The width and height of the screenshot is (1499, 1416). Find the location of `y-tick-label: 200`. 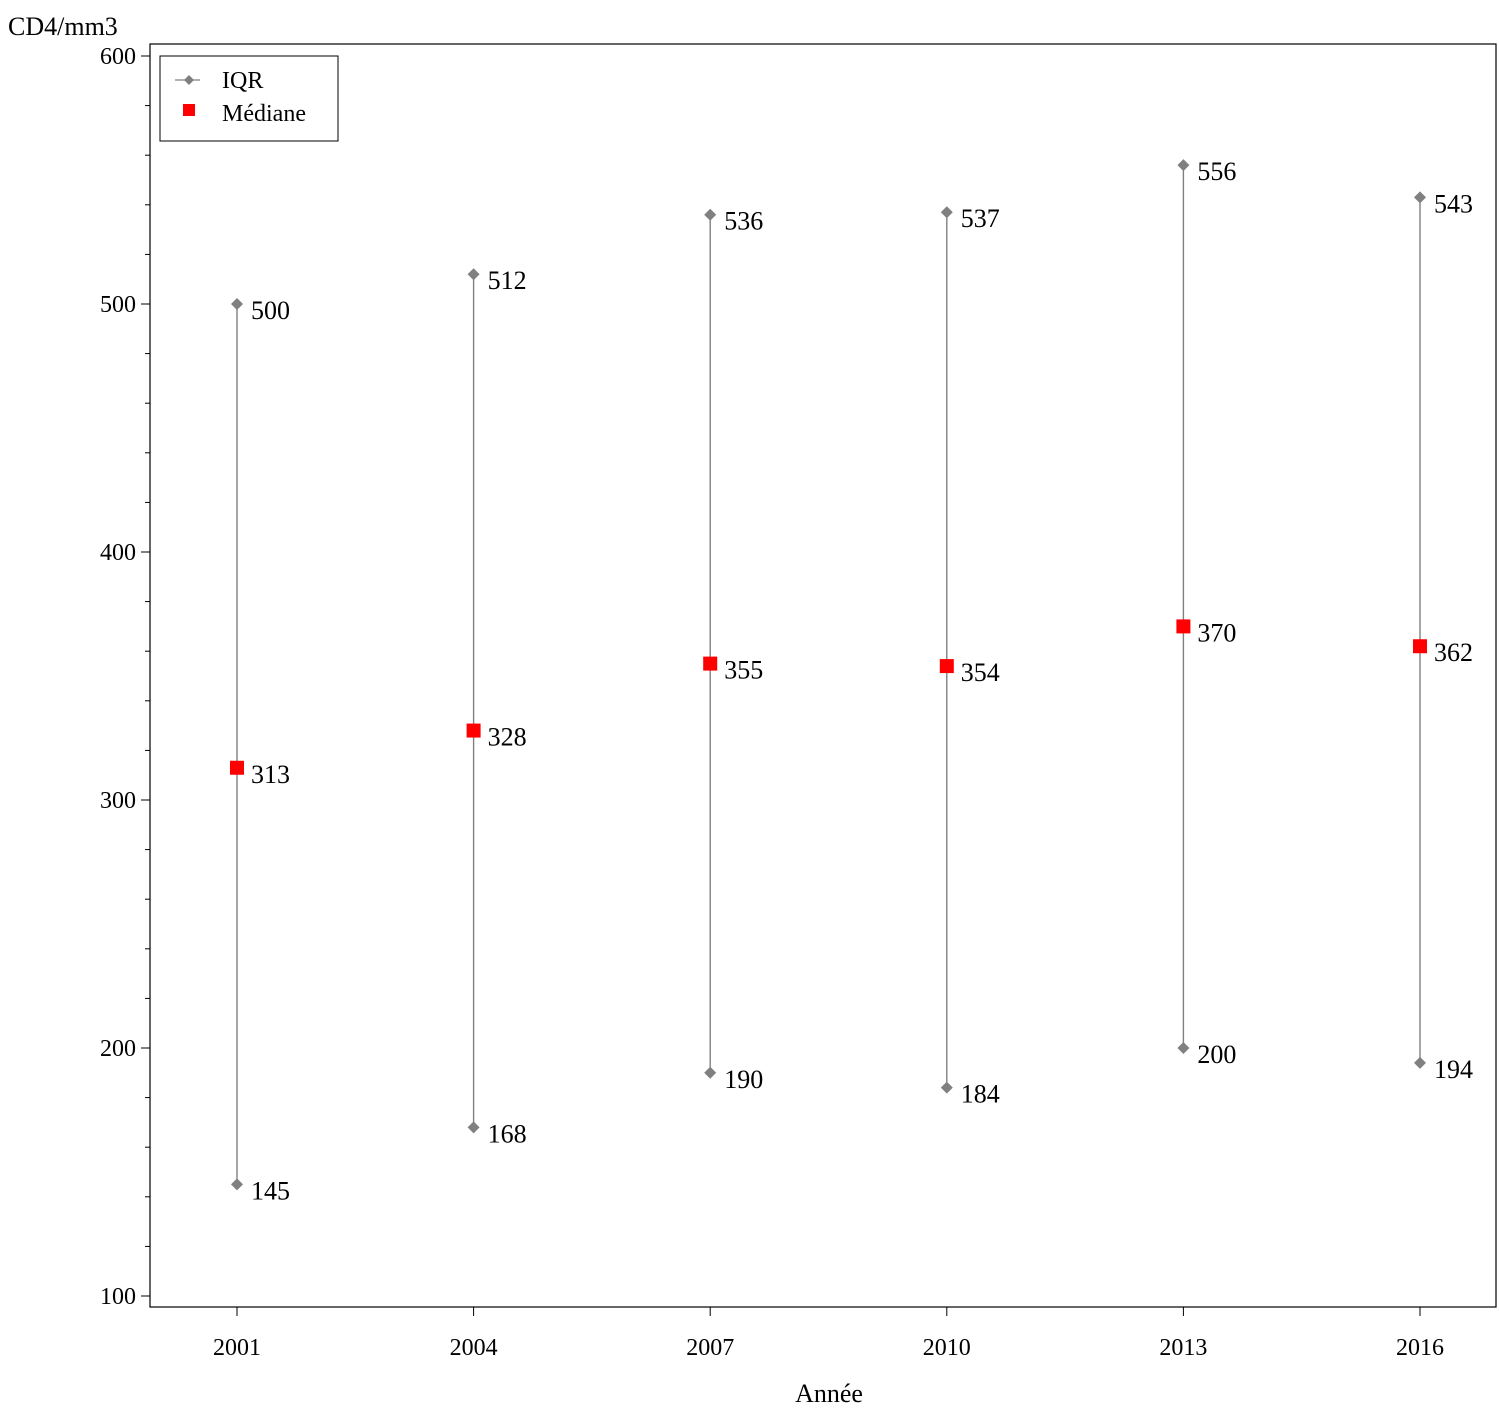

y-tick-label: 200 is located at coordinates (118, 1049).